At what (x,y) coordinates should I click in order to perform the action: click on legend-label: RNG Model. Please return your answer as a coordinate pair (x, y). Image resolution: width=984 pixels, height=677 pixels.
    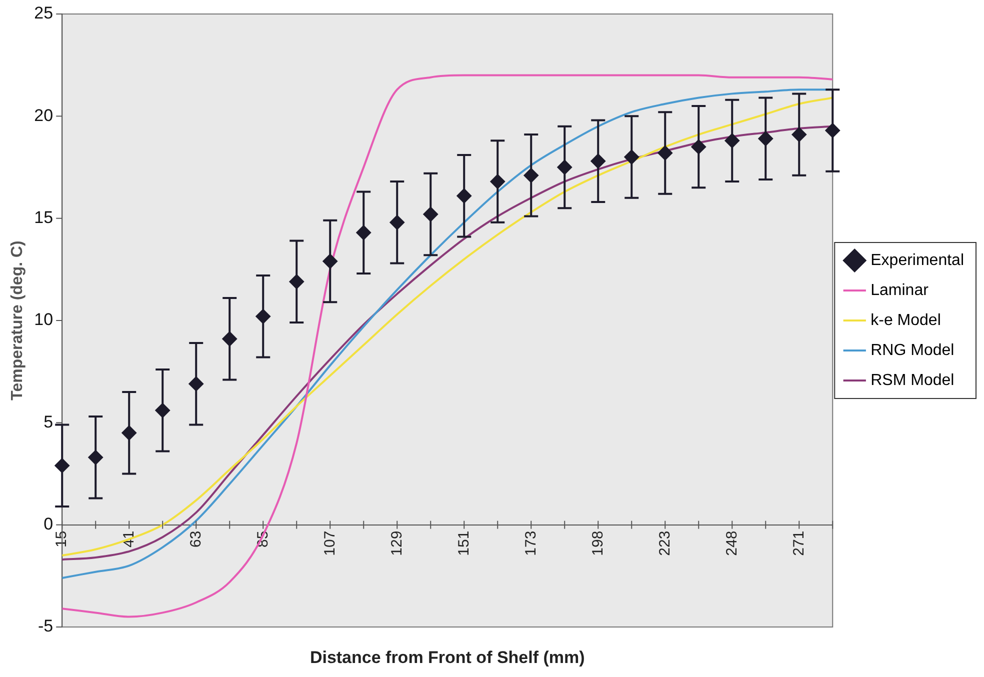
    Looking at the image, I should click on (912, 350).